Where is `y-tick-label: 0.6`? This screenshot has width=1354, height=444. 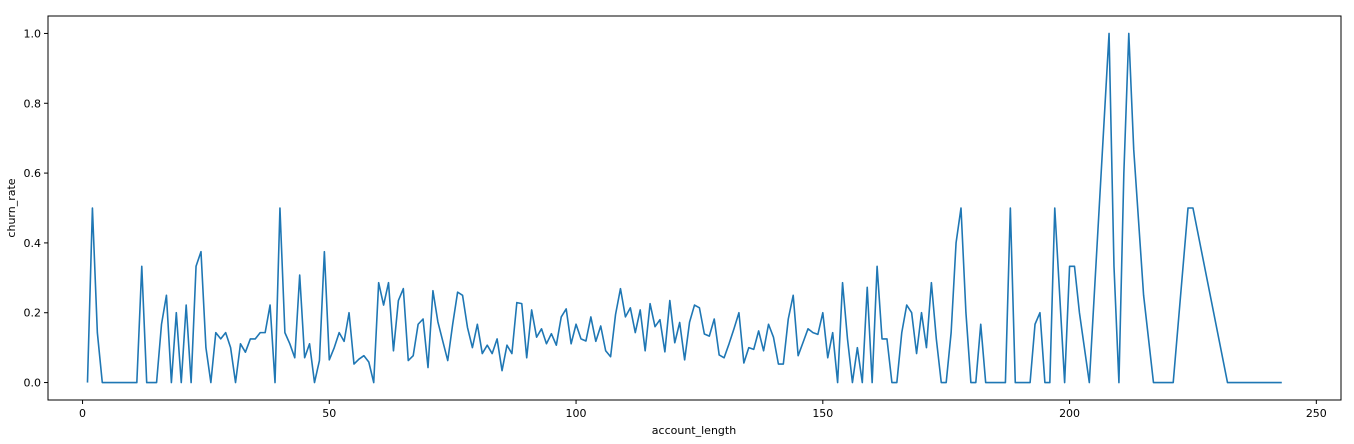 y-tick-label: 0.6 is located at coordinates (33, 173).